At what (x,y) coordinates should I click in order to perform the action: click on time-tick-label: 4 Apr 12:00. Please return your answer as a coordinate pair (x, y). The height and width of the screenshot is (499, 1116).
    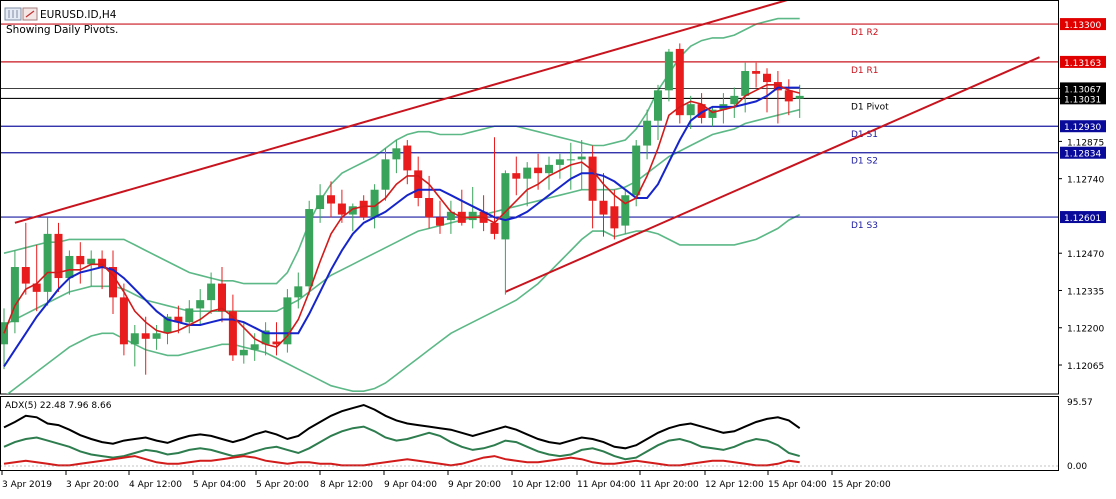
    Looking at the image, I should click on (155, 485).